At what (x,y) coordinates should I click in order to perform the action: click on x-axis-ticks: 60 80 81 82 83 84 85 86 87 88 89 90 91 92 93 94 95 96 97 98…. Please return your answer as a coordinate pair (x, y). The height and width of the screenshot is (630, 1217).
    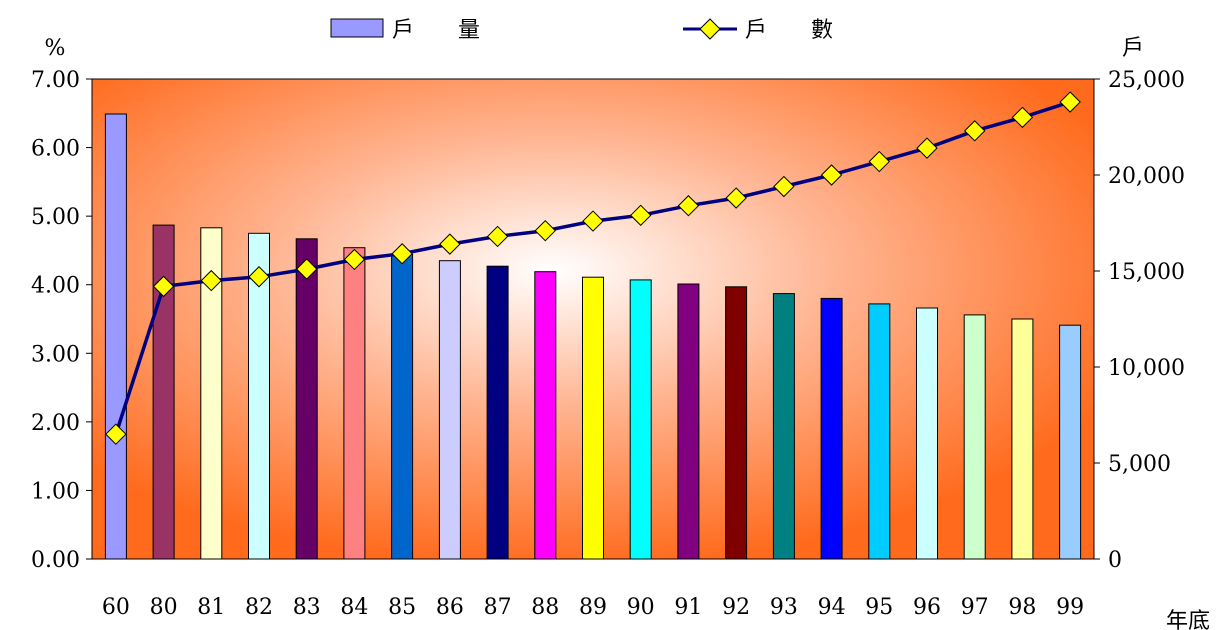
    Looking at the image, I should click on (593, 607).